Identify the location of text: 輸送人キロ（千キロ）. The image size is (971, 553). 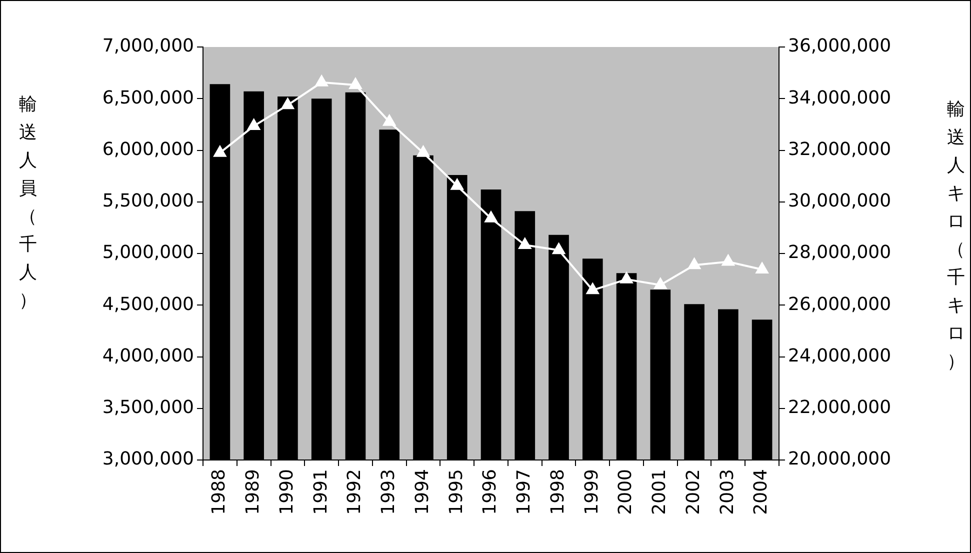
(956, 235).